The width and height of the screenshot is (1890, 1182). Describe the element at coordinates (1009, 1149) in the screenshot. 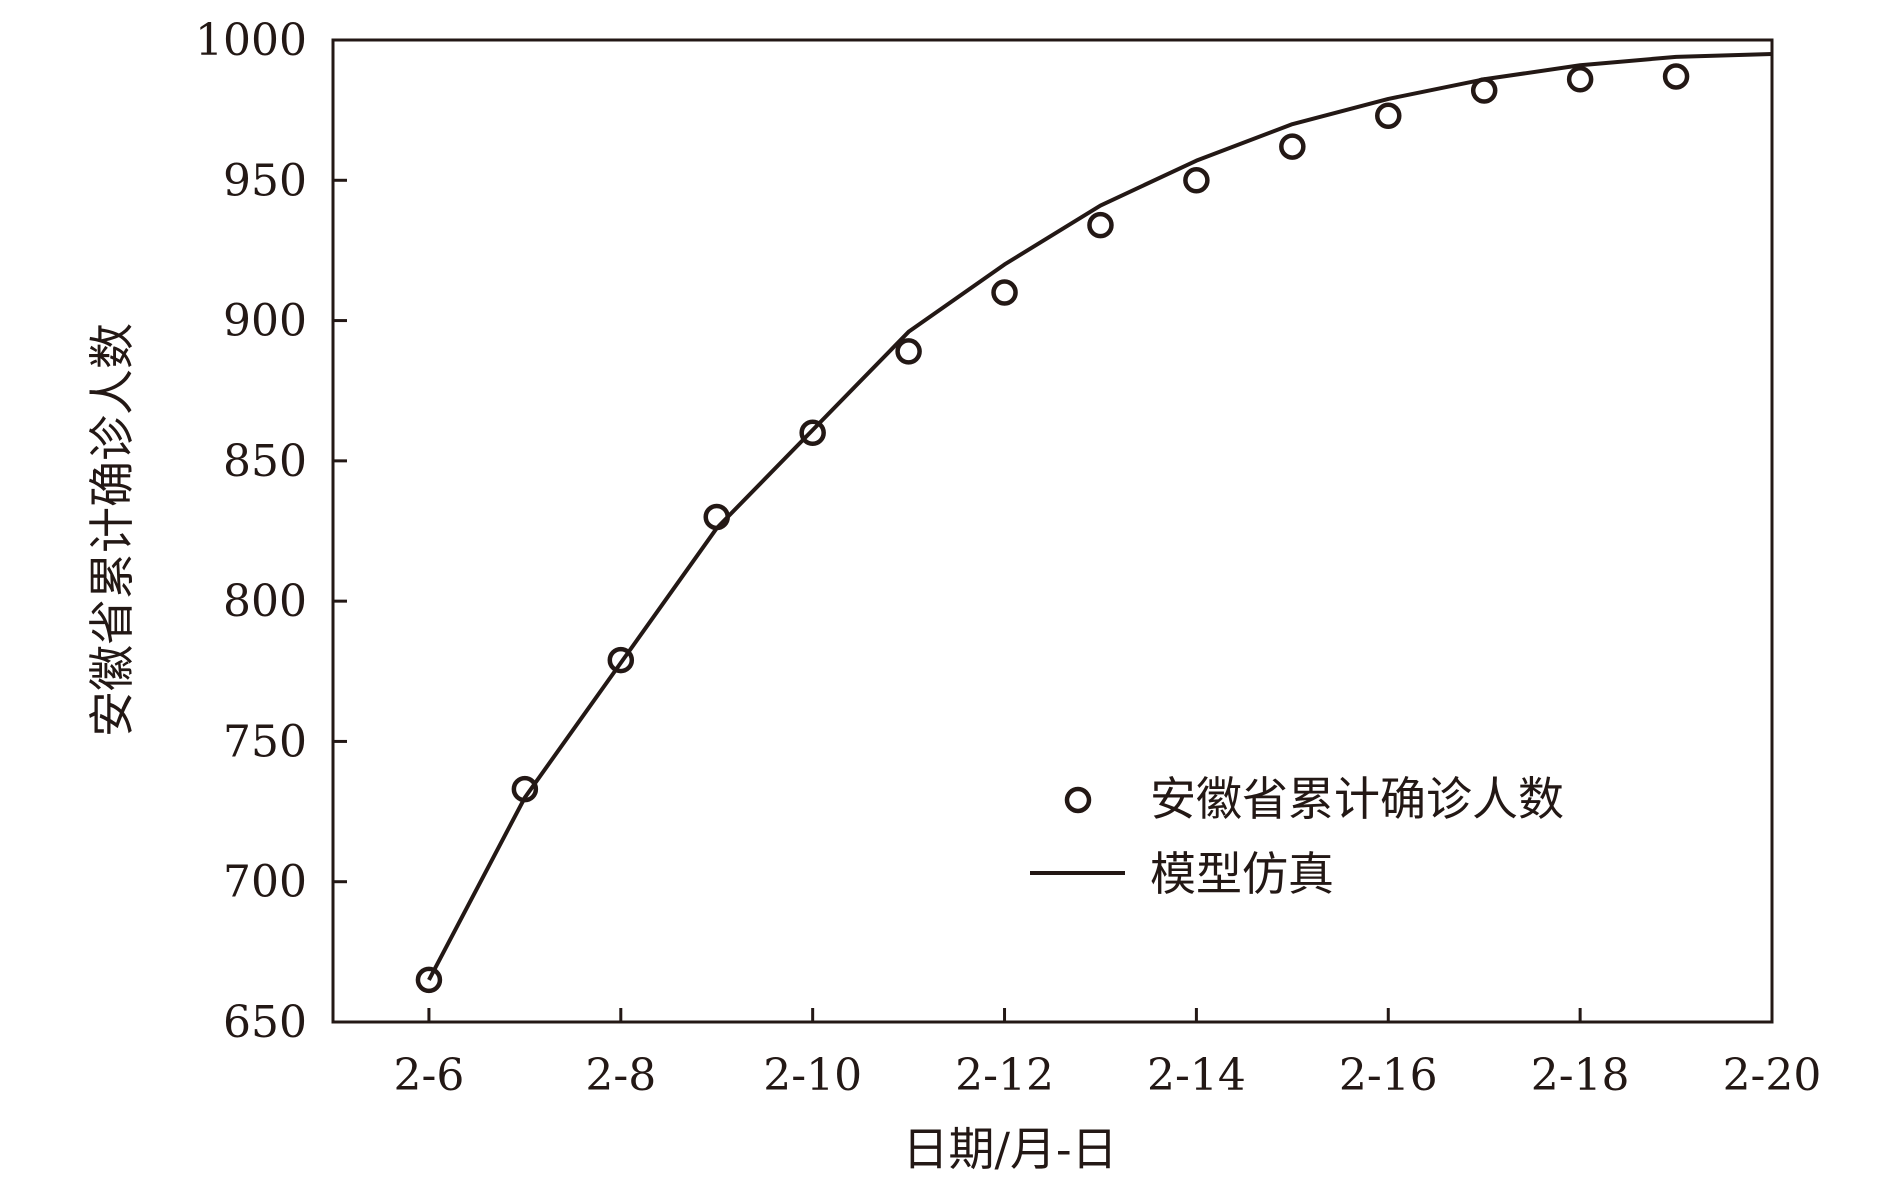

I see `x-axis-title: 日期/月-日` at that location.